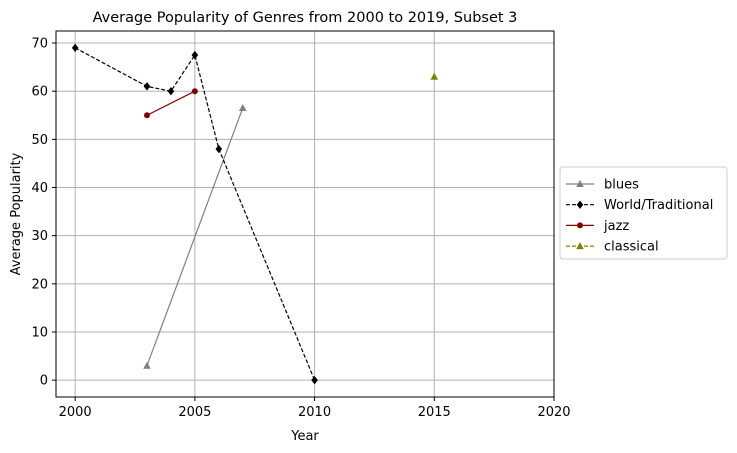 This screenshot has width=737, height=453. Describe the element at coordinates (314, 412) in the screenshot. I see `x-tick-label: 2010` at that location.